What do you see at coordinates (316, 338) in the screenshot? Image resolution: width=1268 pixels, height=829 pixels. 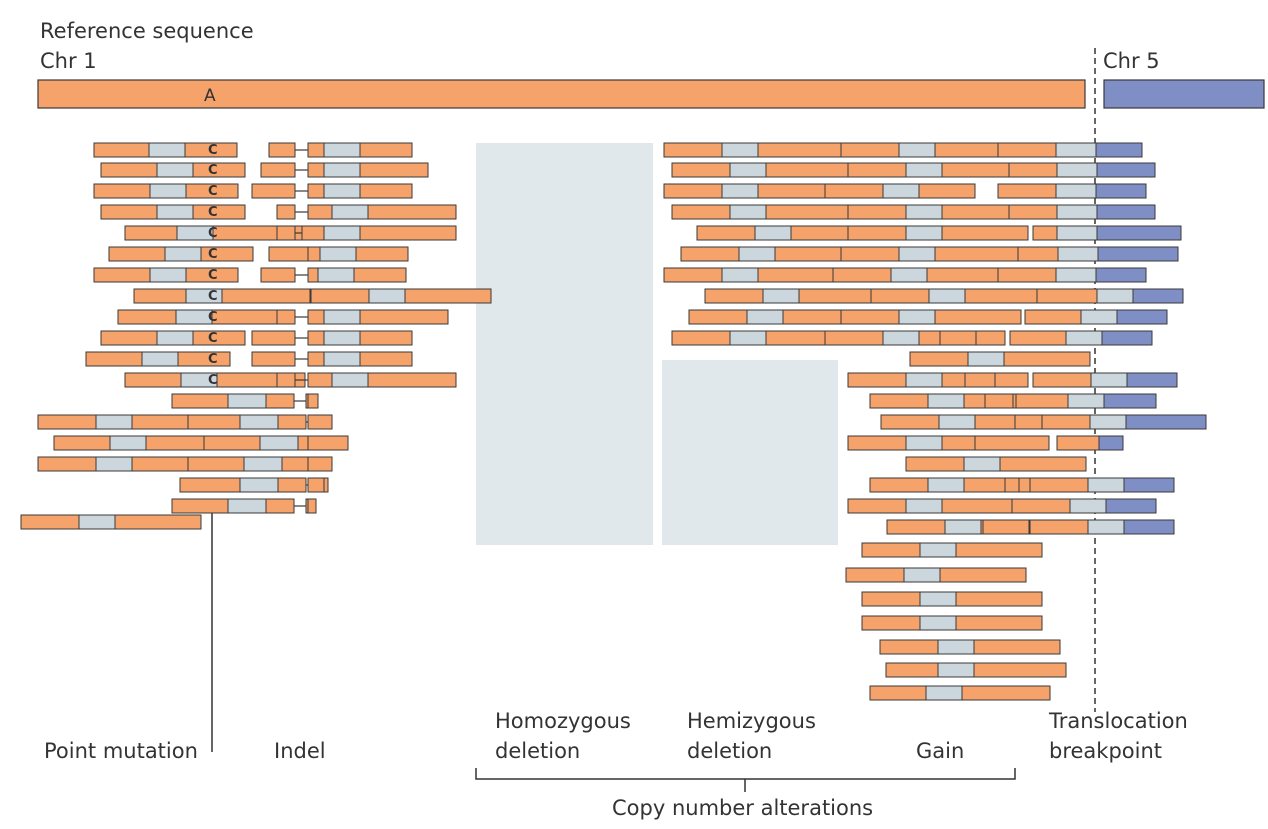 I see `indel-read-10-pair-read1` at bounding box center [316, 338].